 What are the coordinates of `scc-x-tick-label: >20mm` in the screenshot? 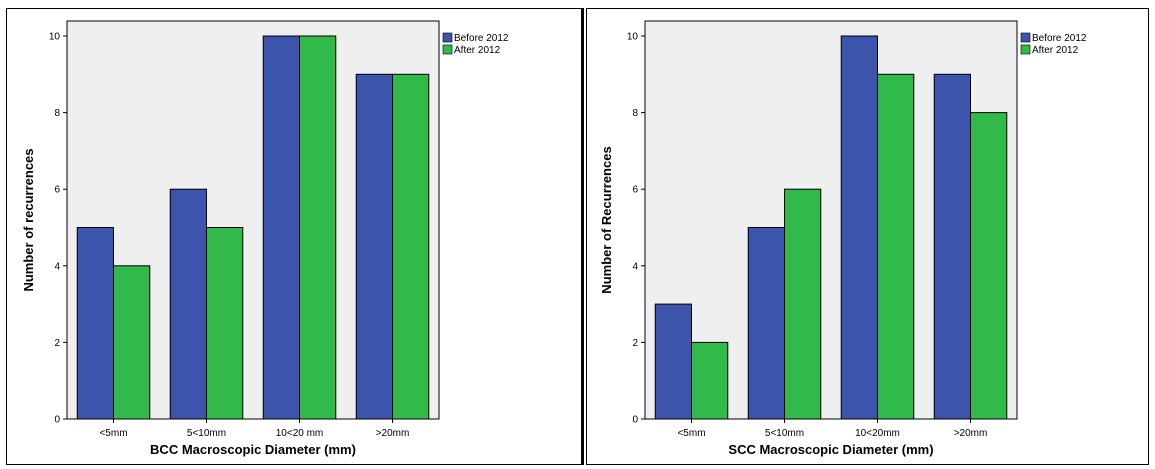 It's located at (971, 433).